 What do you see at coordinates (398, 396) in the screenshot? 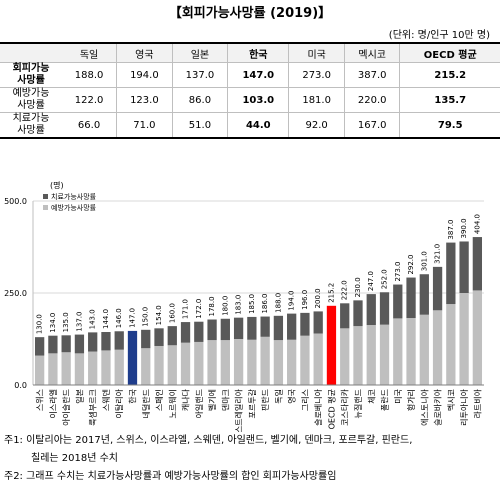
I see `x-tick-label: 미국` at bounding box center [398, 396].